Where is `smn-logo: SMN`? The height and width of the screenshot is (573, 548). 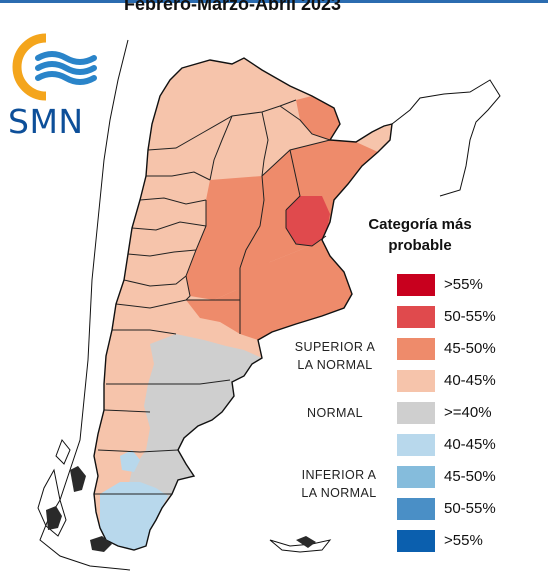 smn-logo: SMN is located at coordinates (53, 85).